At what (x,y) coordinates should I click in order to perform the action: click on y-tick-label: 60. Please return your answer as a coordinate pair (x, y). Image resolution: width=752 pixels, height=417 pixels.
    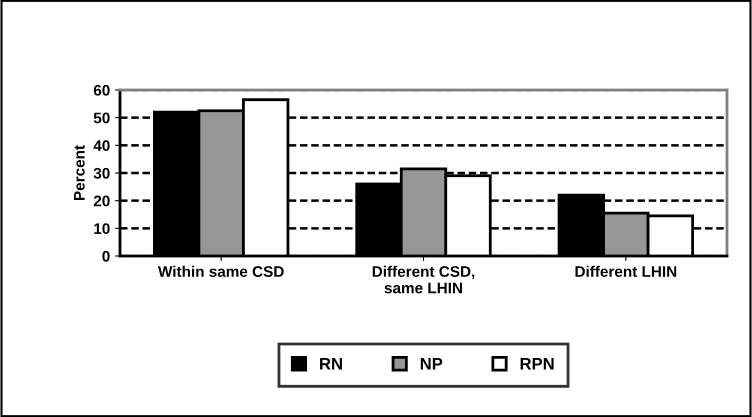
    Looking at the image, I should click on (102, 90).